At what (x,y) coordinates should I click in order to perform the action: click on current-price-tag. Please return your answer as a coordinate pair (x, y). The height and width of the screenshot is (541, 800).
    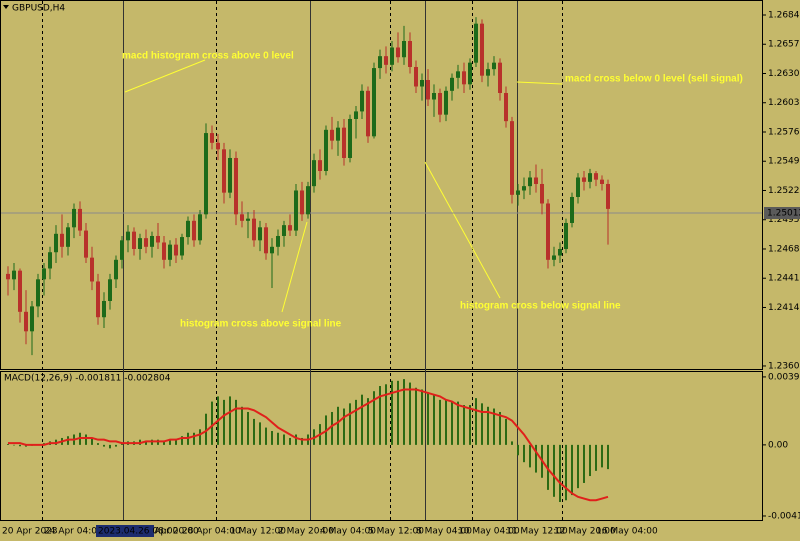
    Looking at the image, I should click on (782, 213).